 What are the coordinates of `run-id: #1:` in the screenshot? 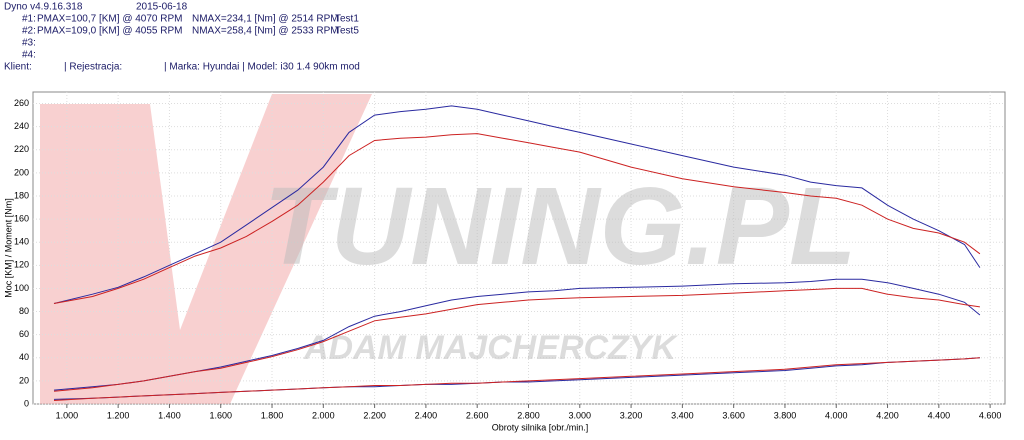 It's located at (29, 19).